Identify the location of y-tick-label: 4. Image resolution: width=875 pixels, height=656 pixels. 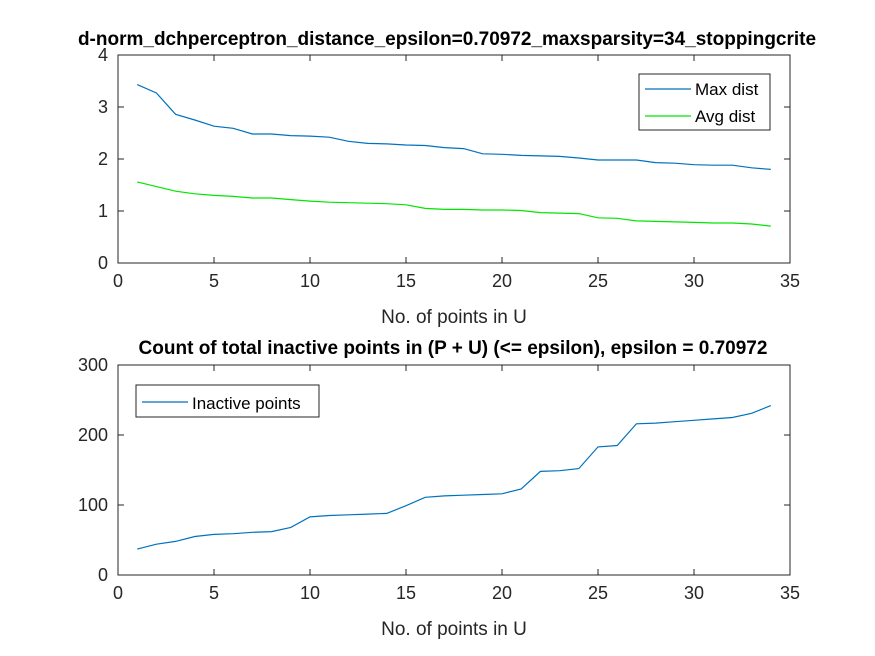
(103, 55).